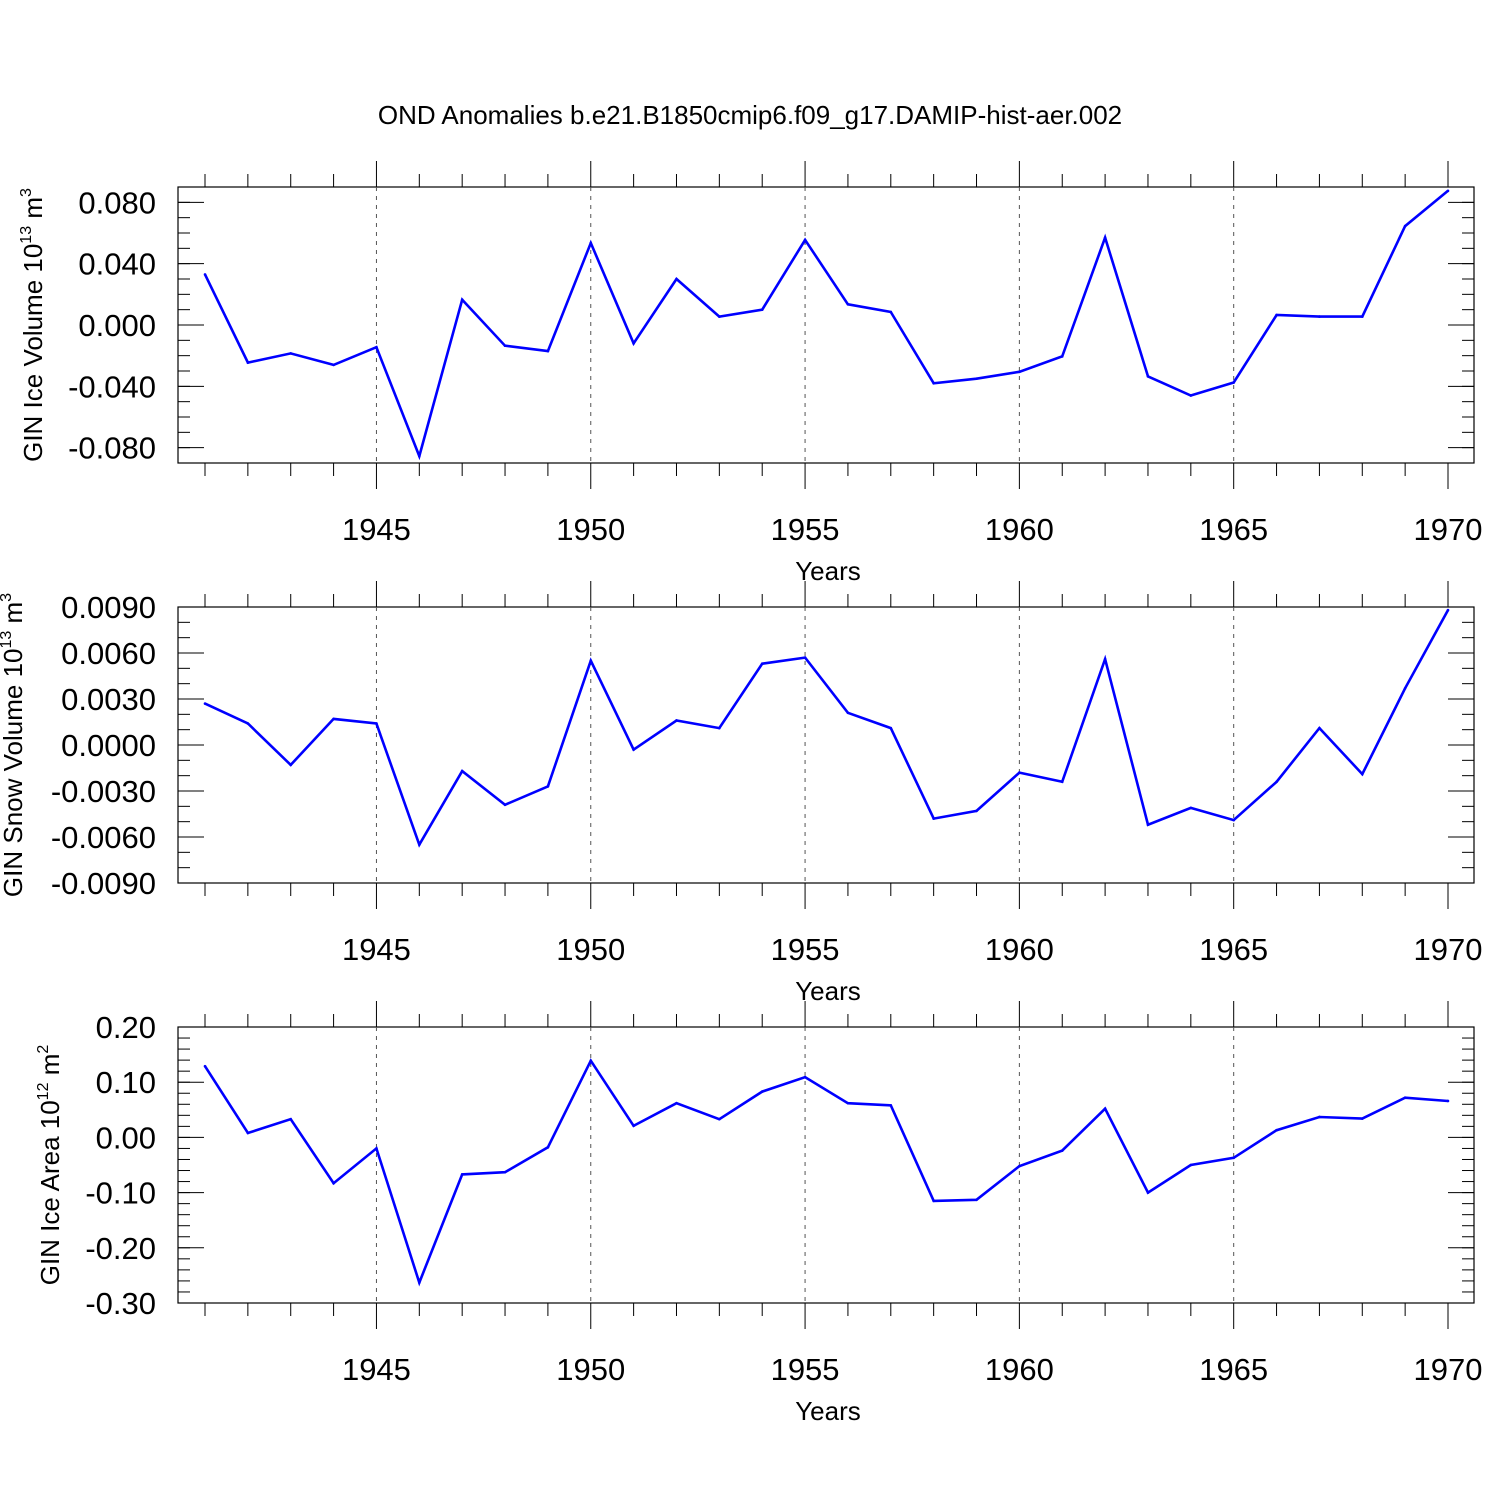 The width and height of the screenshot is (1500, 1500). Describe the element at coordinates (43, 1091) in the screenshot. I see `y-axis-label-exp: 12` at that location.